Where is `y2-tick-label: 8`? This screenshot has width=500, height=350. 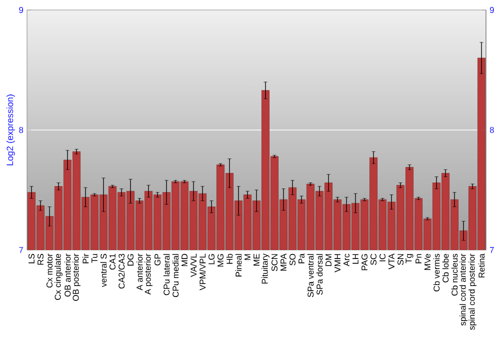
y2-tick-label: 8 is located at coordinates (492, 129).